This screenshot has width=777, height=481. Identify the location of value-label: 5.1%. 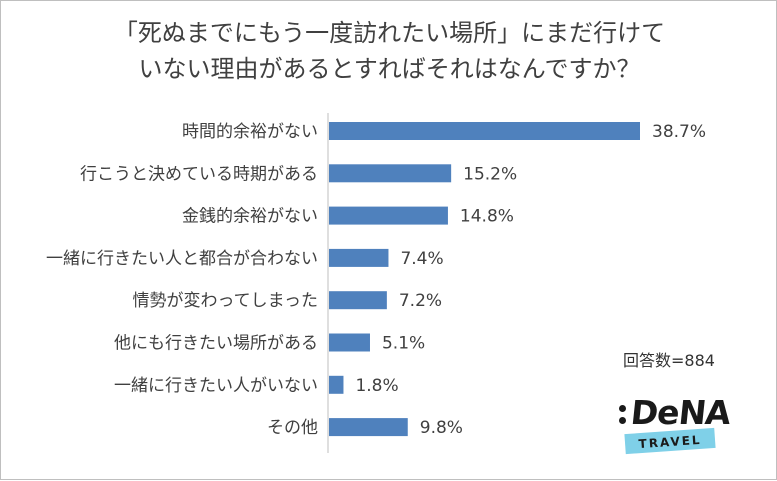
(403, 344).